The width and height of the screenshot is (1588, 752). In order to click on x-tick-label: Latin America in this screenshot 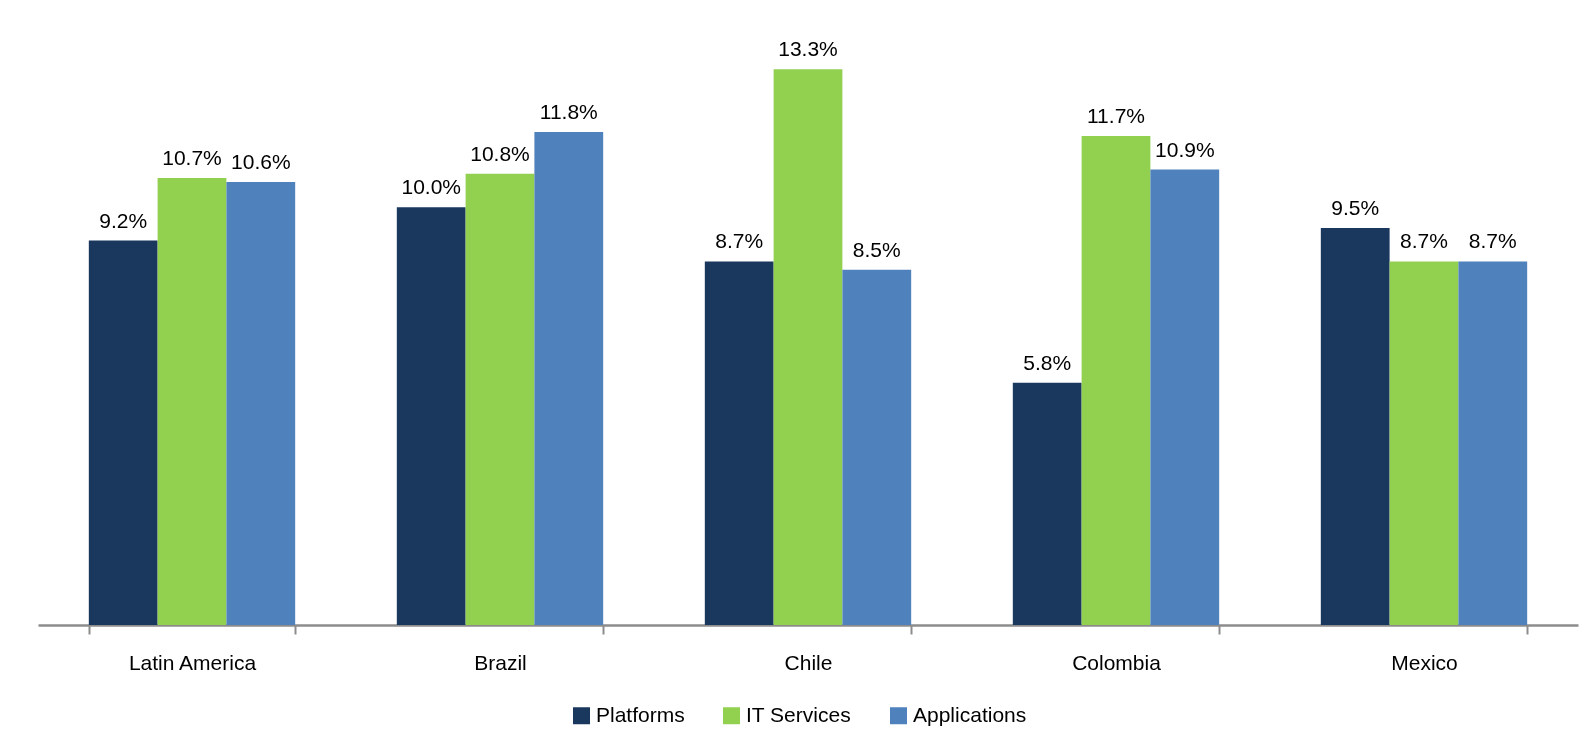, I will do `click(192, 662)`.